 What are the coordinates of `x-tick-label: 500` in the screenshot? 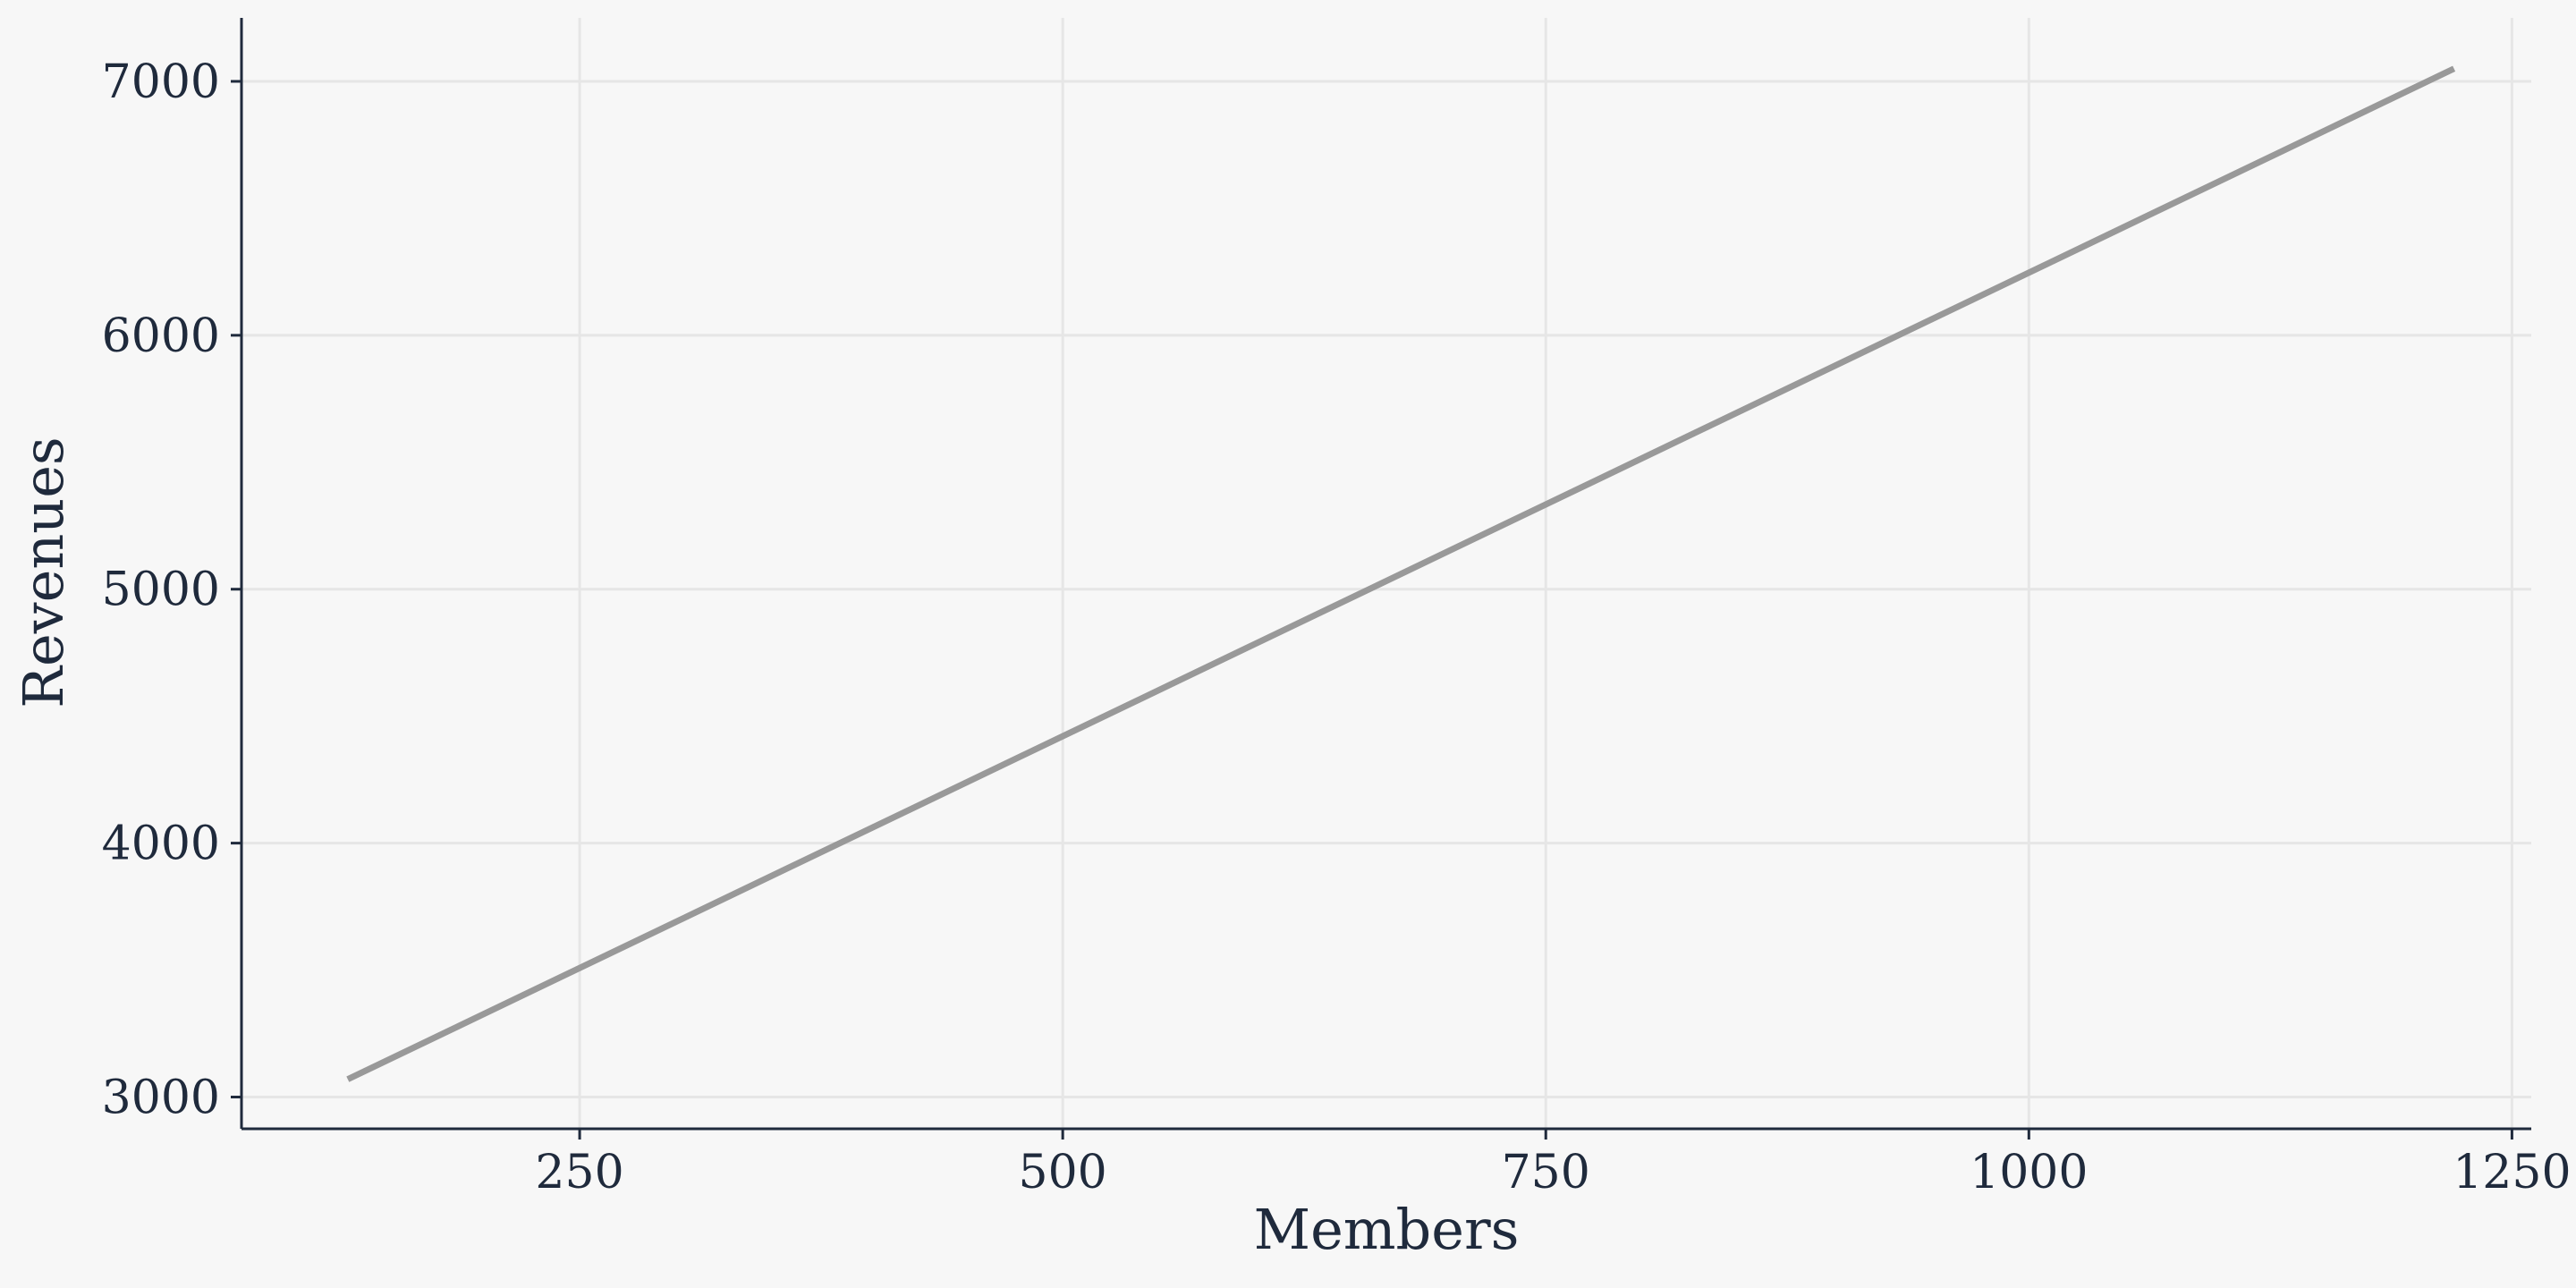 It's located at (1063, 1172).